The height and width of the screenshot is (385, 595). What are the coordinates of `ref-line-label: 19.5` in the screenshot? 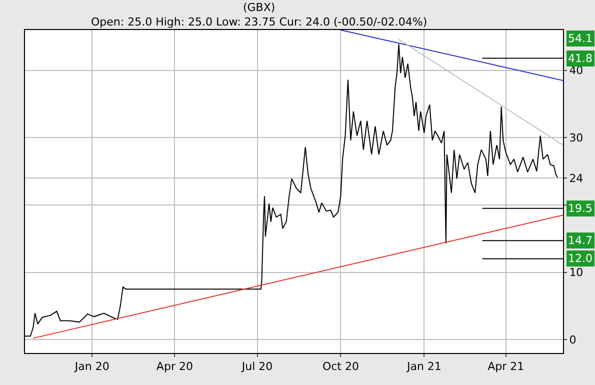 It's located at (580, 208).